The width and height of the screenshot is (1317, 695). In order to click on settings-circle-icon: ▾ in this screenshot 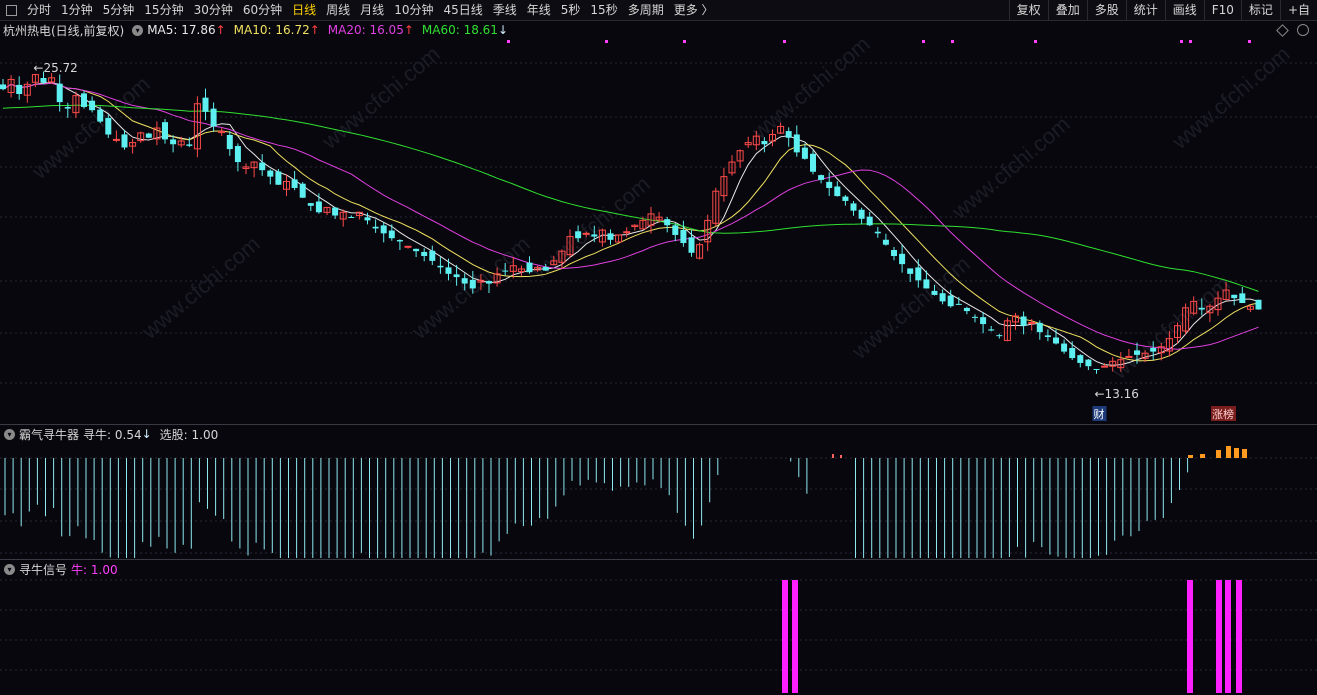, I will do `click(138, 30)`.